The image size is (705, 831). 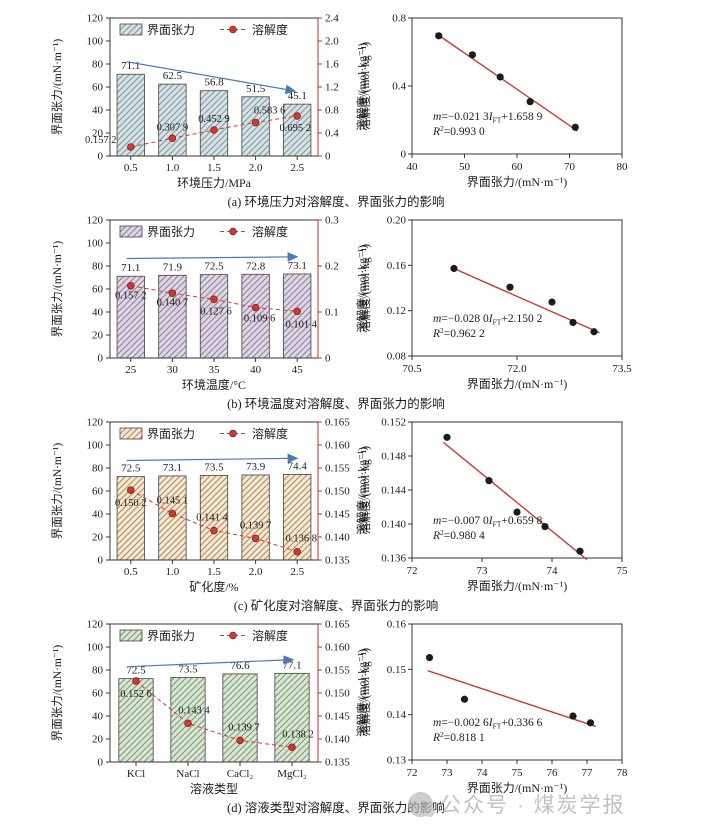 What do you see at coordinates (256, 525) in the screenshot?
I see `svg-text: 0.139 7` at bounding box center [256, 525].